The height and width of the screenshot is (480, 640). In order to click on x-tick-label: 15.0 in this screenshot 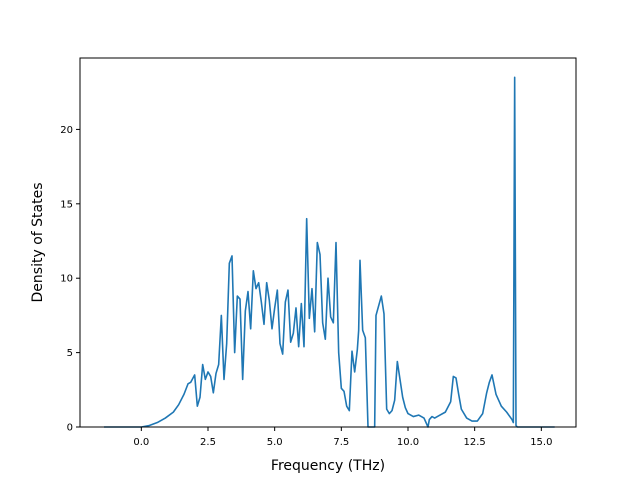, I will do `click(541, 442)`.